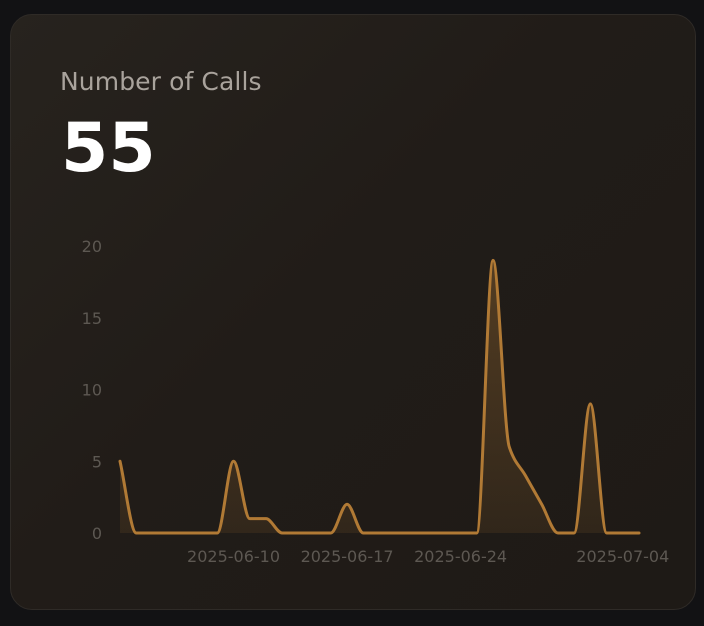  Describe the element at coordinates (233, 556) in the screenshot. I see `x-tick-label: 2025-06-10` at that location.